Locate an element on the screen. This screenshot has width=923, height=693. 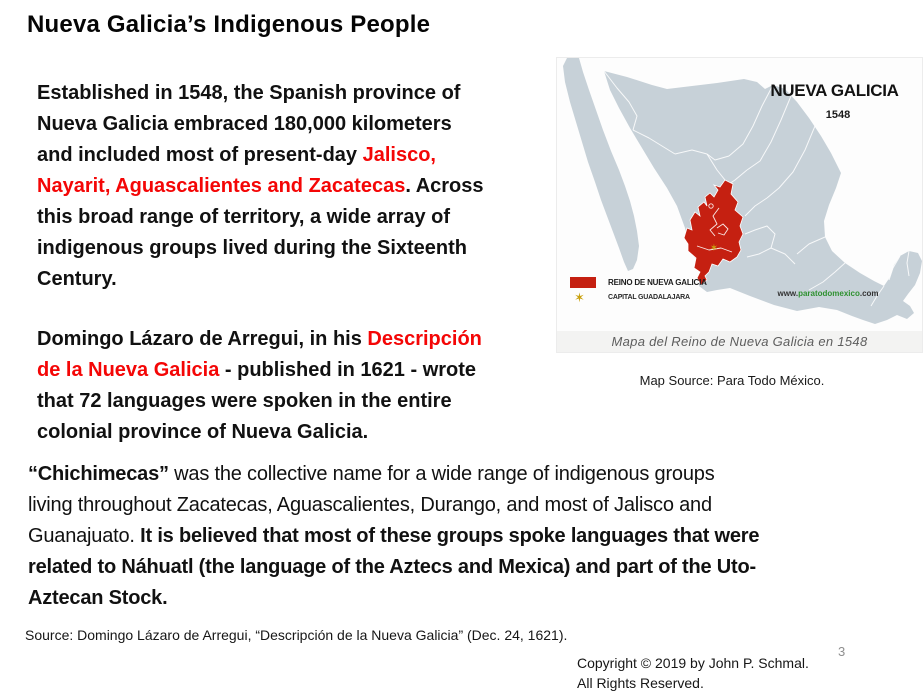
watermark-com: .com is located at coordinates (869, 293).